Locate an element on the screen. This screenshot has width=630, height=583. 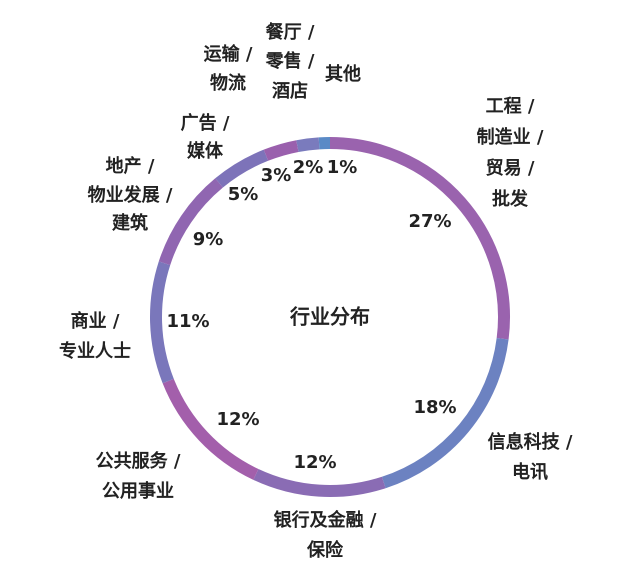
category-label: 批发 is located at coordinates (510, 199).